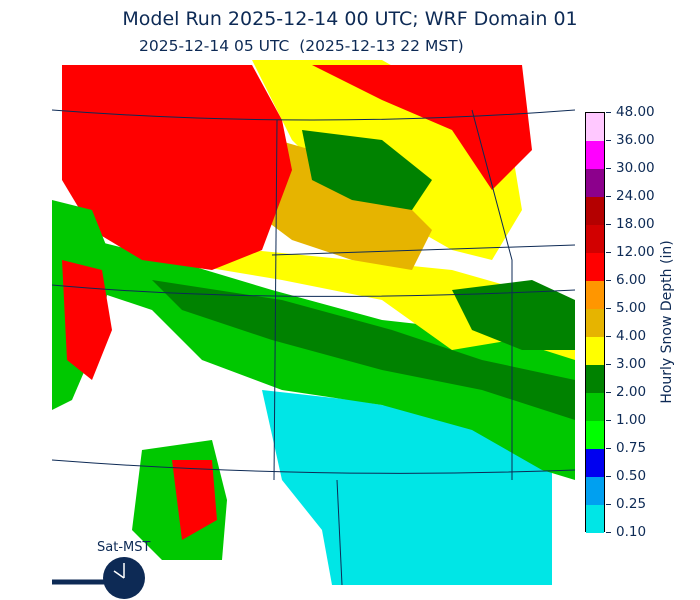 This screenshot has width=700, height=600. What do you see at coordinates (631, 308) in the screenshot?
I see `colorbar-tick-label: 5.00` at bounding box center [631, 308].